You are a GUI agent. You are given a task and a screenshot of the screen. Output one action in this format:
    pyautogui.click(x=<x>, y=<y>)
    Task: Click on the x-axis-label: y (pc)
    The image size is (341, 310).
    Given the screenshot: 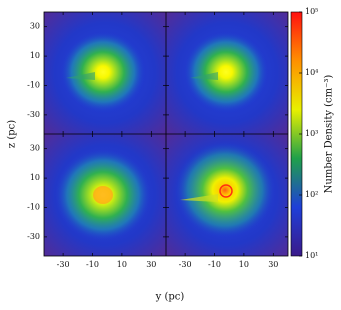 What is the action you would take?
    pyautogui.click(x=170, y=297)
    